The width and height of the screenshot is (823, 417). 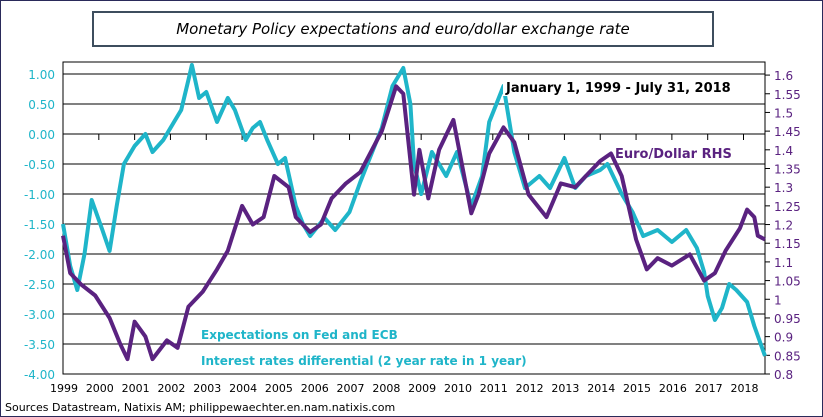 What do you see at coordinates (787, 207) in the screenshot?
I see `right-tick-label: 1.25` at bounding box center [787, 207].